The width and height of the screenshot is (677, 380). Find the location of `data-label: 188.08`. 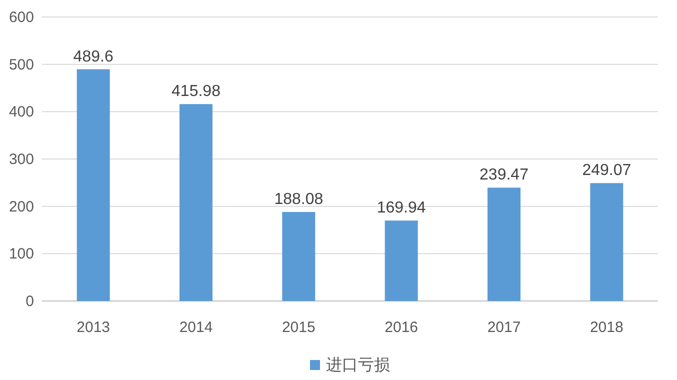

data-label: 188.08 is located at coordinates (299, 199).